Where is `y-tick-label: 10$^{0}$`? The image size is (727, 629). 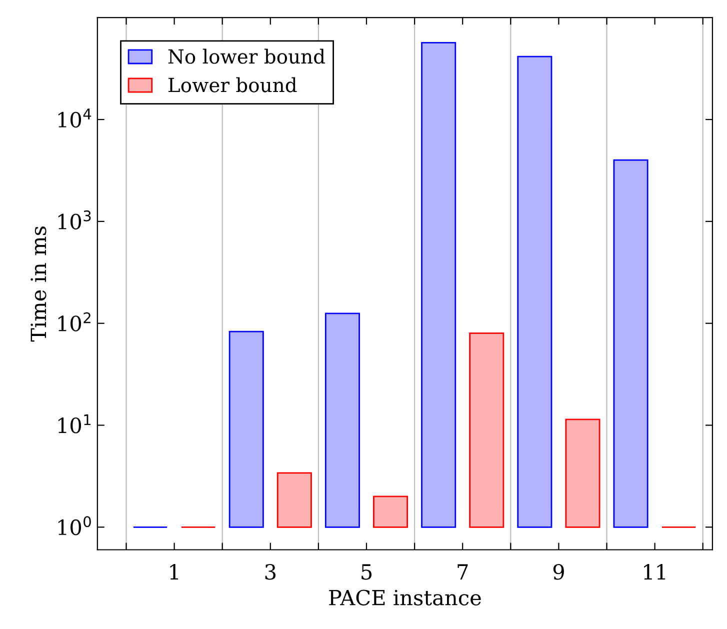 y-tick-label: 10$^{0}$ is located at coordinates (74, 526).